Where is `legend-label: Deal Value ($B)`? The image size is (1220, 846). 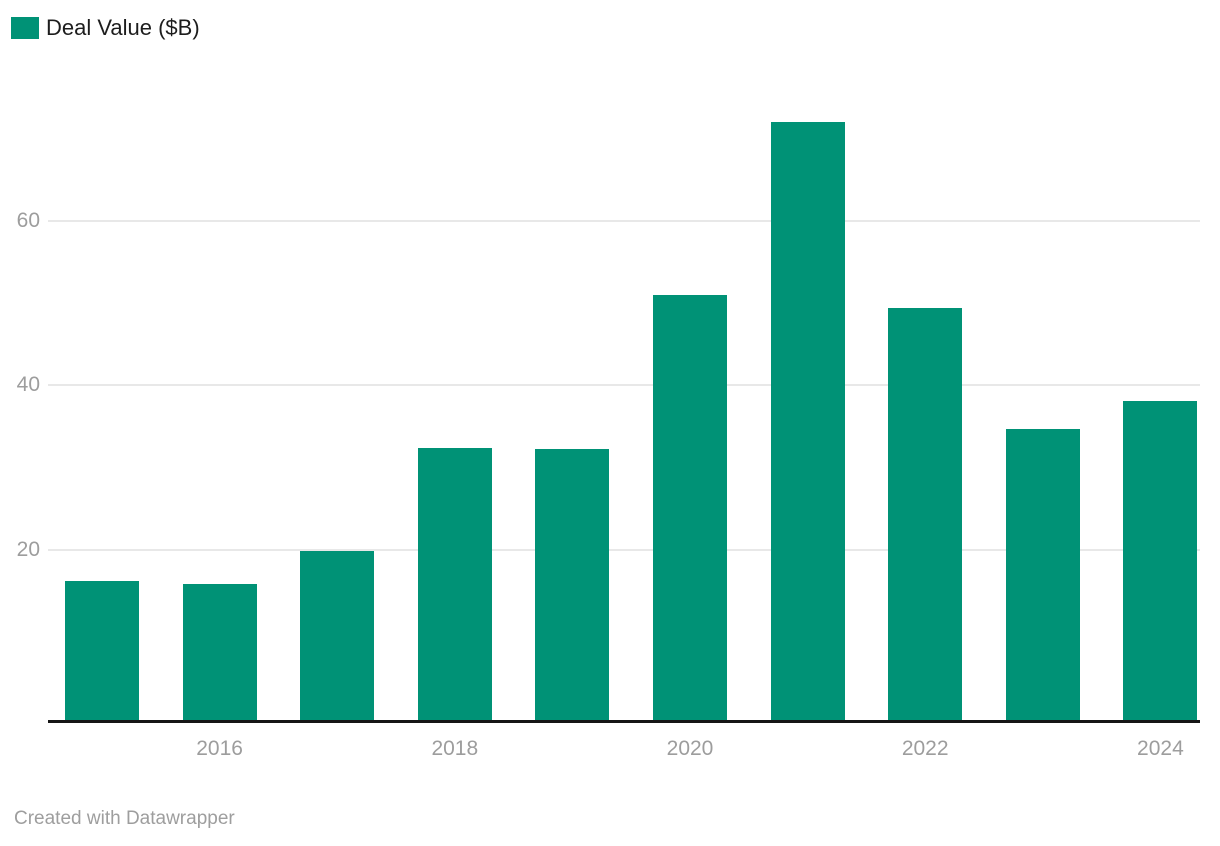
legend-label: Deal Value ($B) is located at coordinates (123, 27).